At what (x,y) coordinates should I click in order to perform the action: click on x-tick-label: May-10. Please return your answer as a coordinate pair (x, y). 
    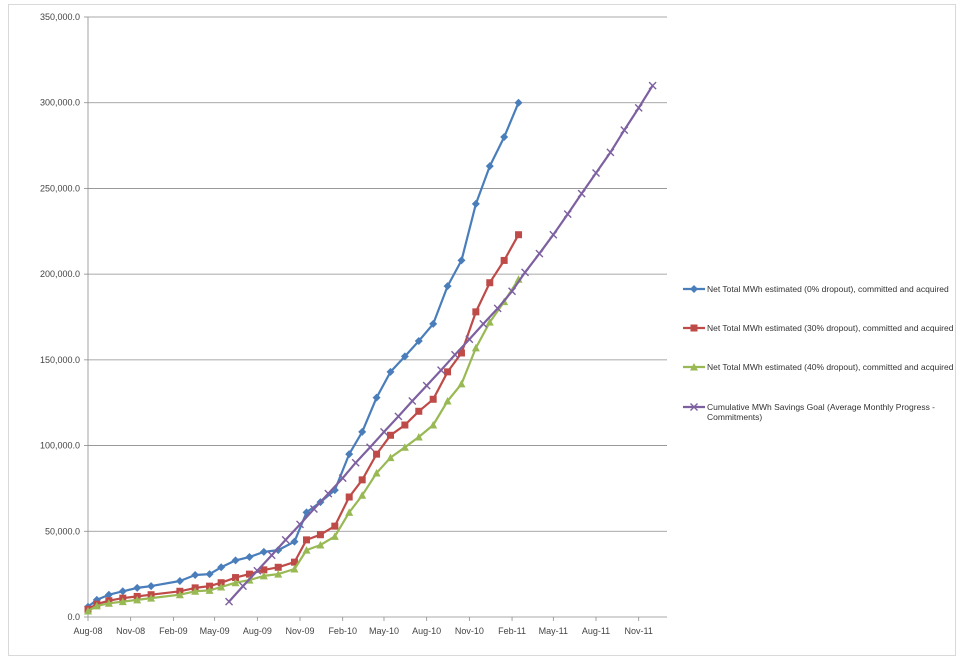
    Looking at the image, I should click on (384, 631).